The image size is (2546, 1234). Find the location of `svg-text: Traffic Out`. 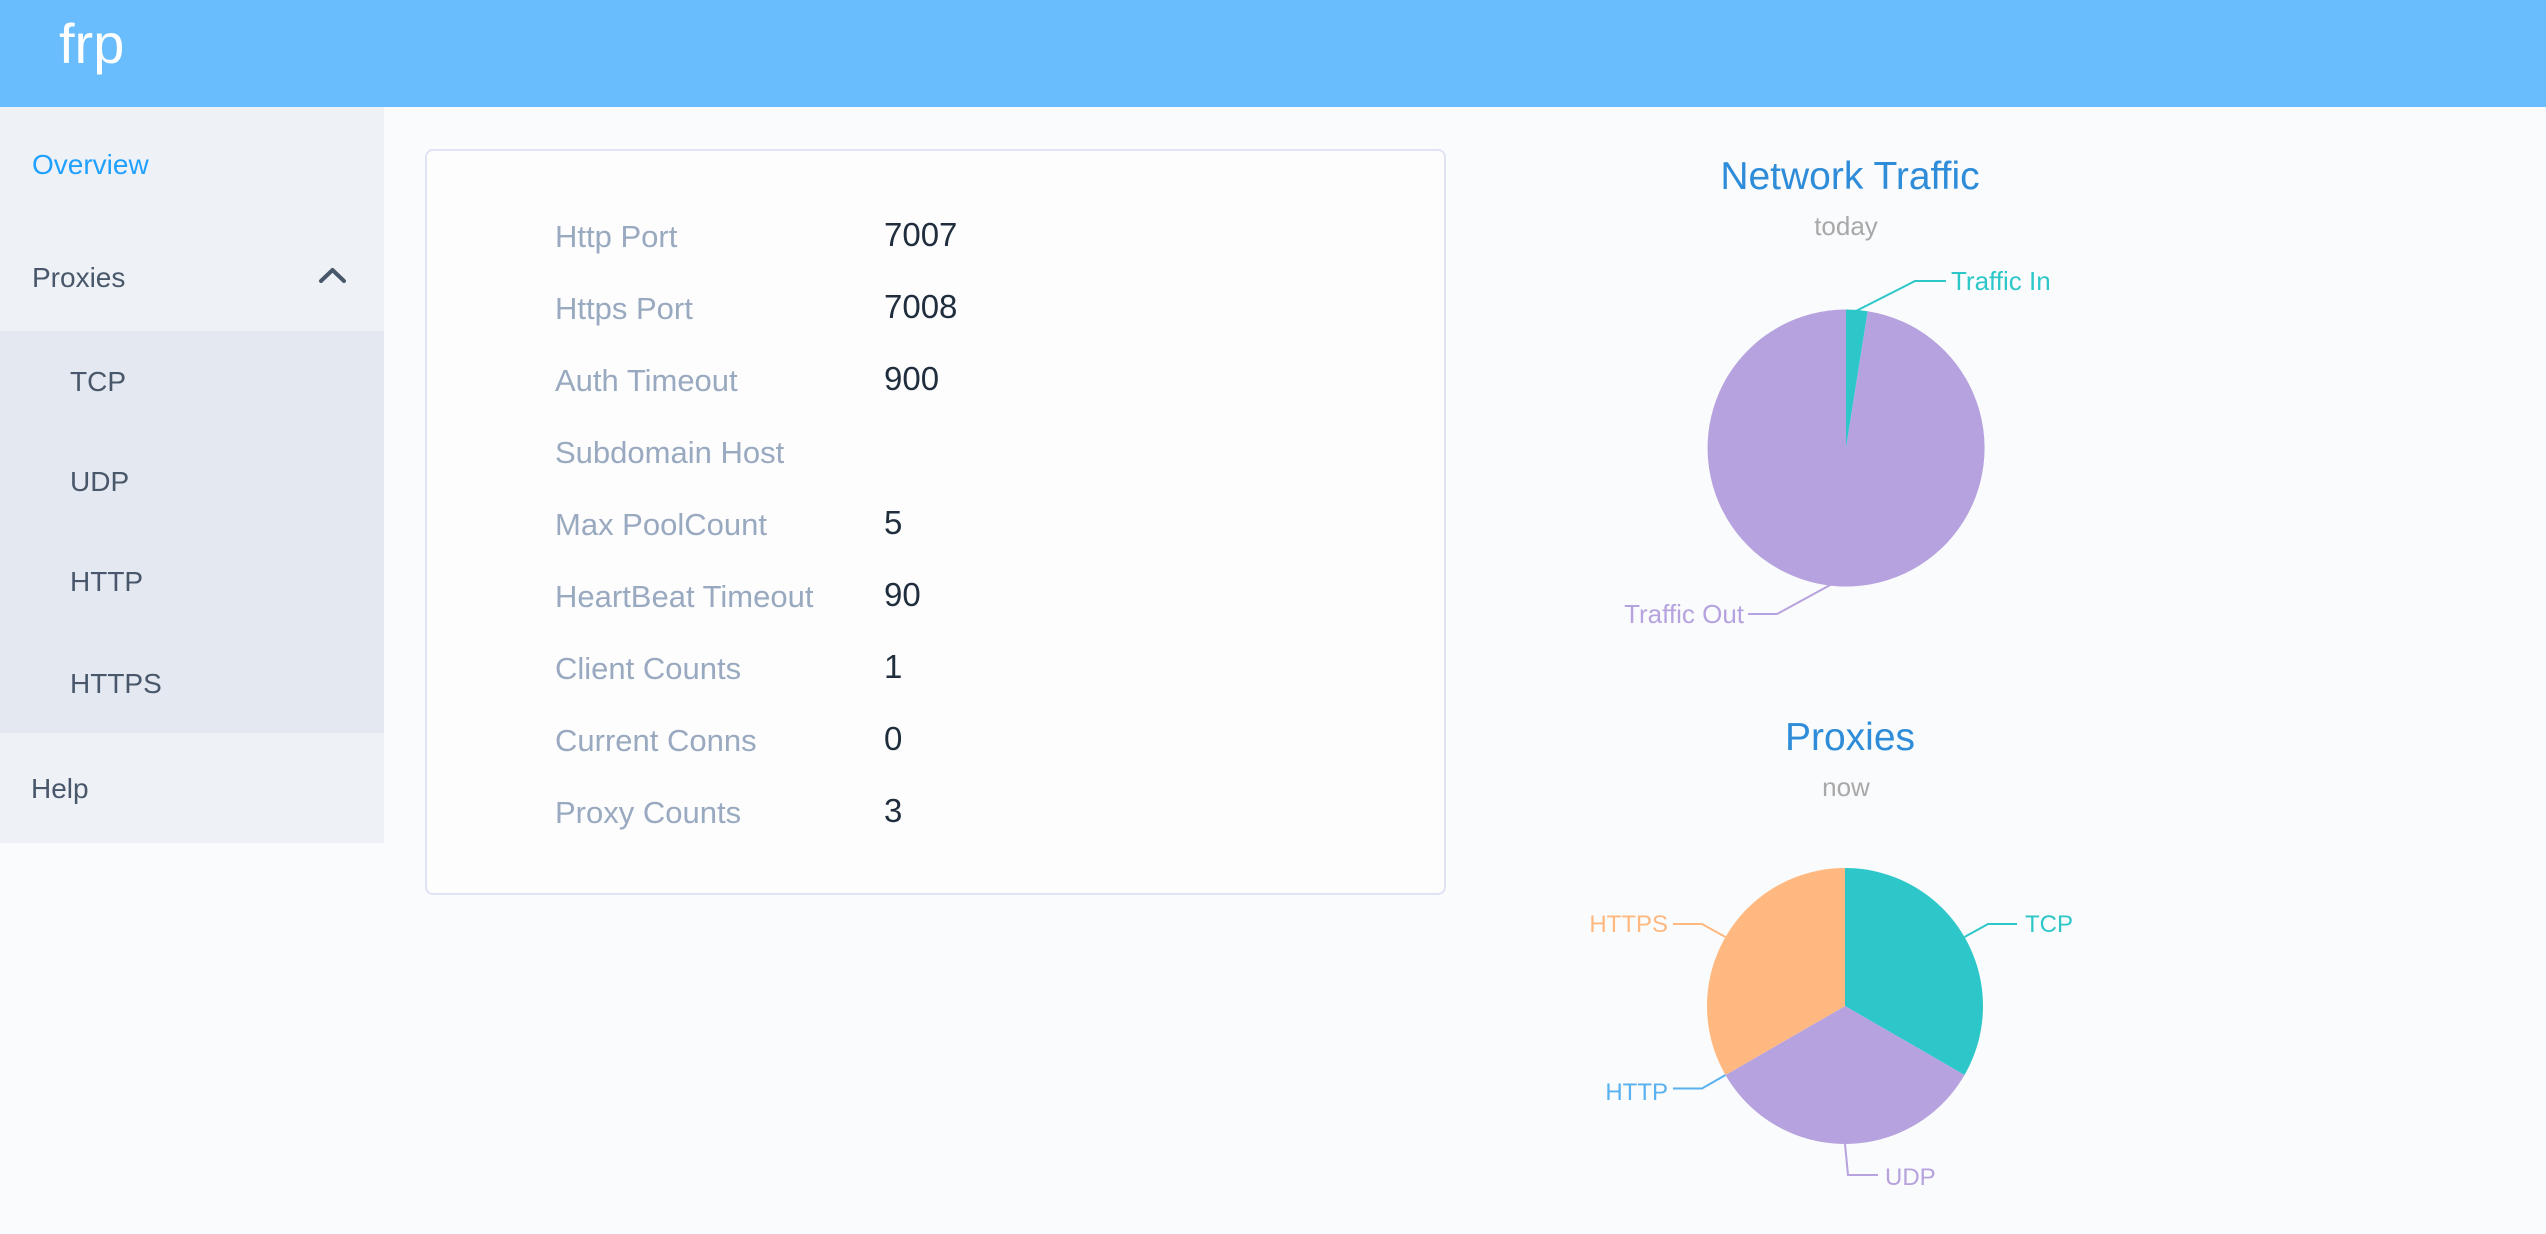

svg-text: Traffic Out is located at coordinates (1684, 614).